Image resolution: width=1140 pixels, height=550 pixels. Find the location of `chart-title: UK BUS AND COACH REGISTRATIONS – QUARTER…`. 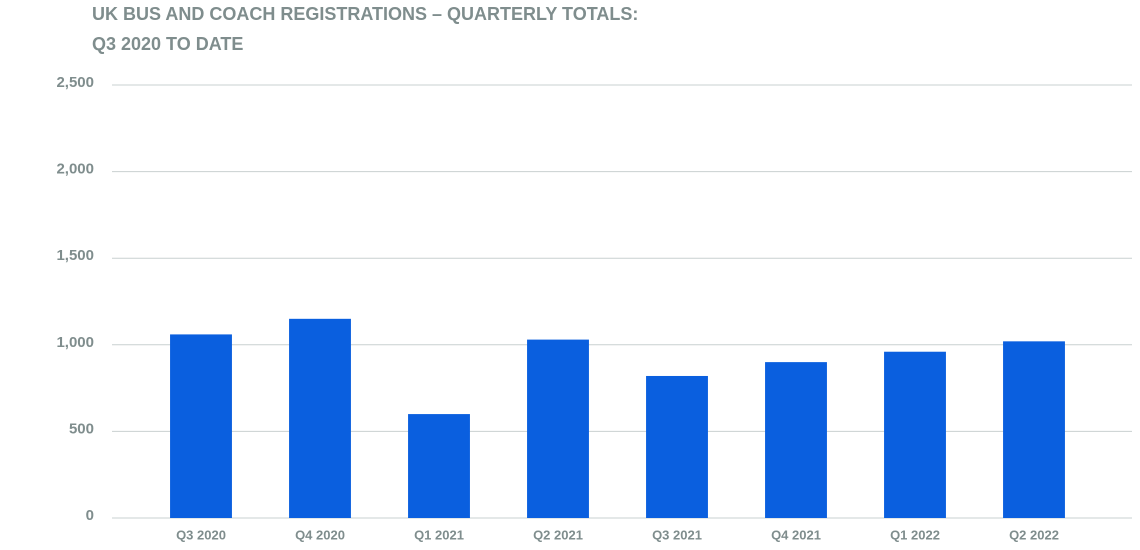

chart-title: UK BUS AND COACH REGISTRATIONS – QUARTER… is located at coordinates (365, 14).